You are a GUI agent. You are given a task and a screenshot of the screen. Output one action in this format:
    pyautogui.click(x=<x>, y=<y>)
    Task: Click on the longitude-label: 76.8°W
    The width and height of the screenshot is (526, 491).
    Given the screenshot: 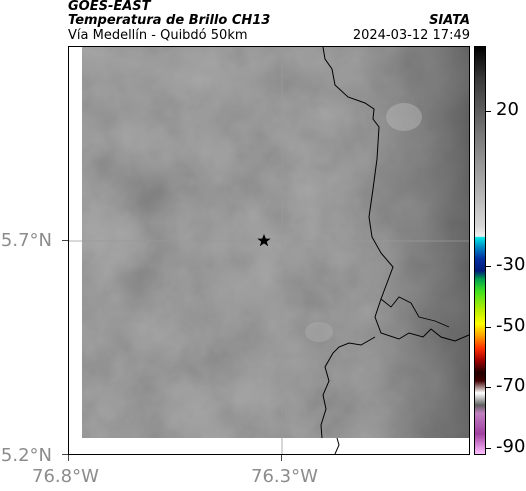 What is the action you would take?
    pyautogui.click(x=65, y=476)
    